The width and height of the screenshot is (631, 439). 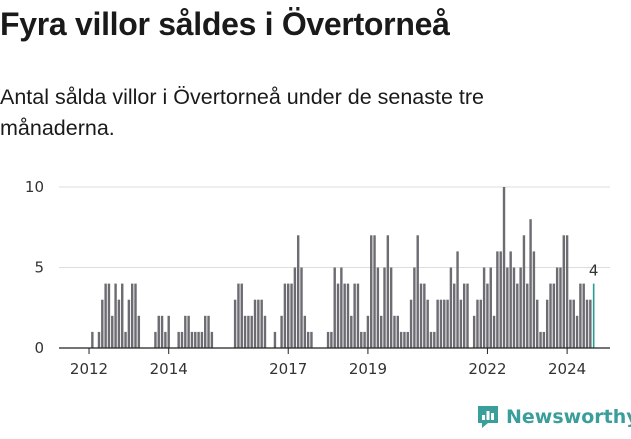 I want to click on y-tick-label: 10, so click(x=34, y=187).